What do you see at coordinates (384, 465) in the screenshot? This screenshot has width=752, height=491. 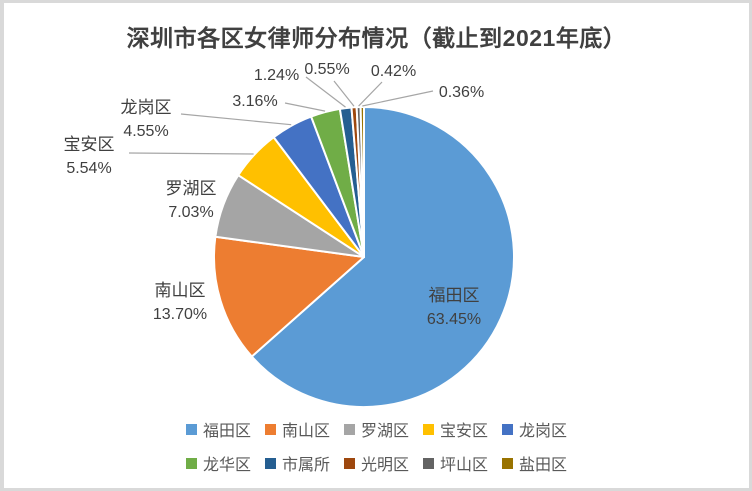 I see `legend-label: 光明区` at bounding box center [384, 465].